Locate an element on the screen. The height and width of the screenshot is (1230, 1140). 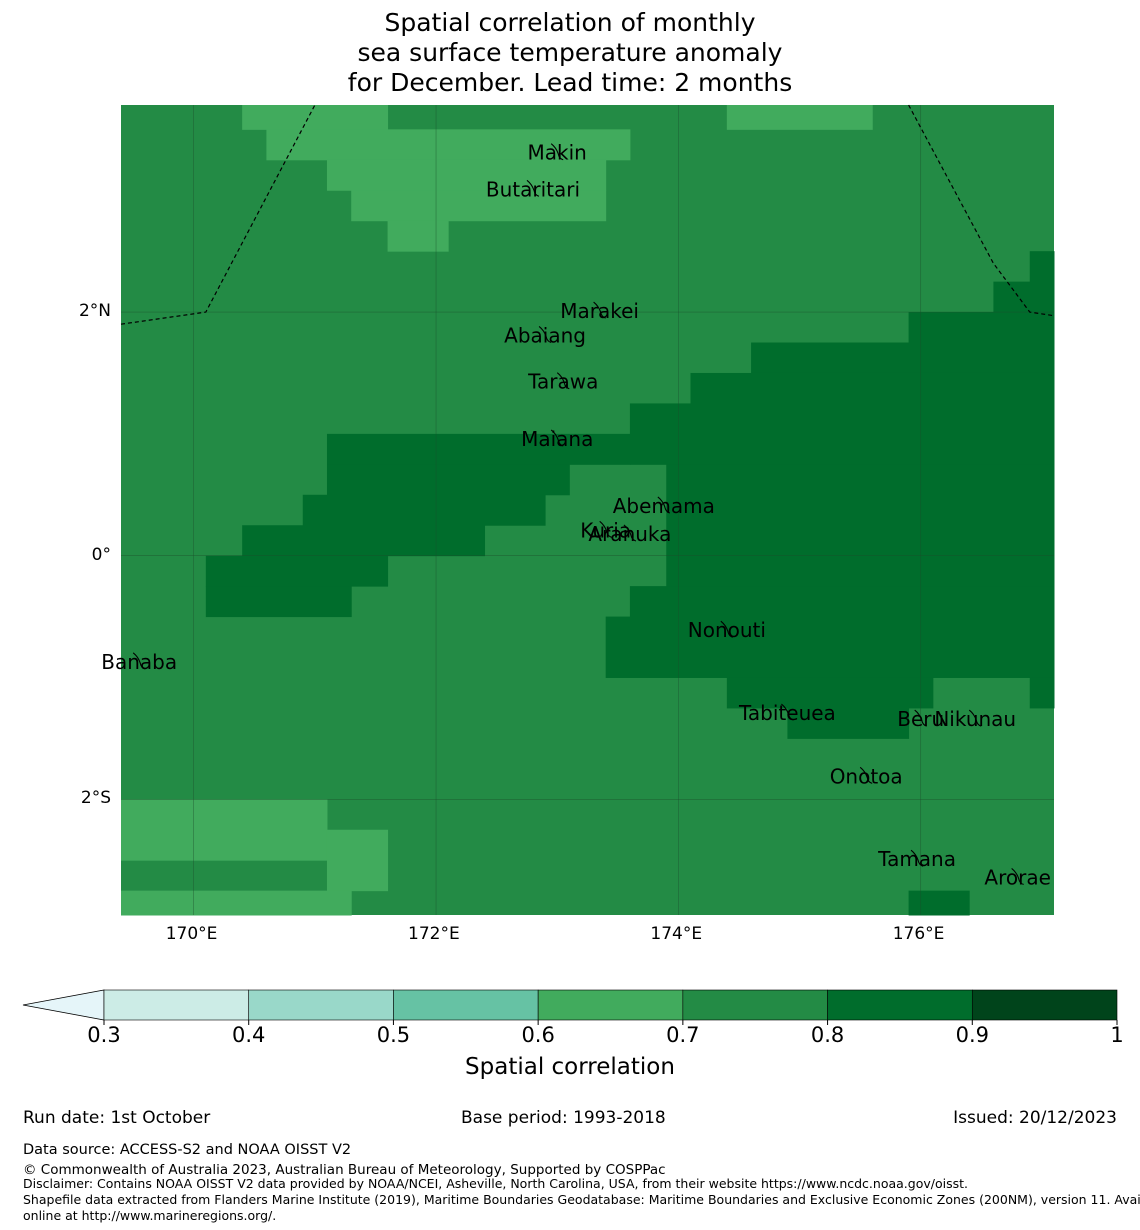
island-butaritari-label: Butaritari is located at coordinates (533, 189).